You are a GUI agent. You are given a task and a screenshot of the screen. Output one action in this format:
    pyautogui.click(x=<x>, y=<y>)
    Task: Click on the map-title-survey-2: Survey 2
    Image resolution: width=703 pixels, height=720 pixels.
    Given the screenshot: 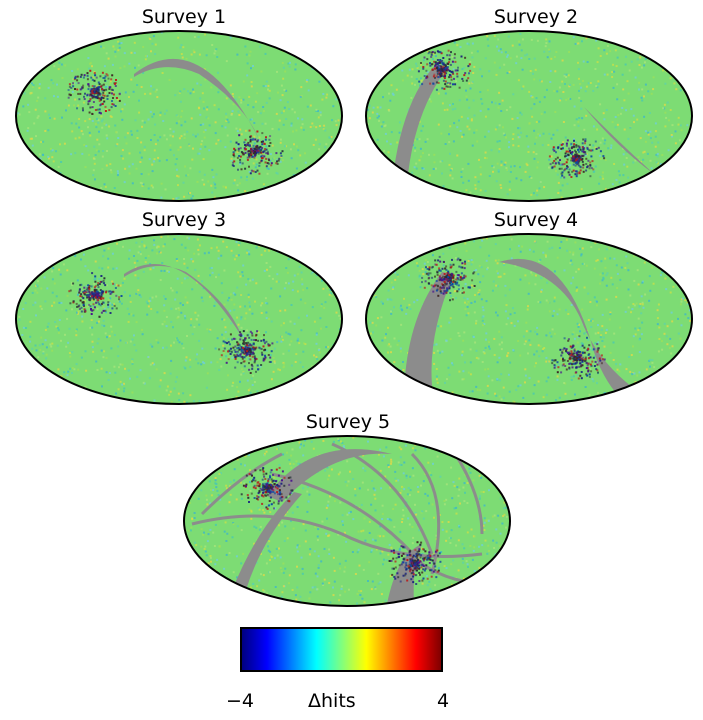 What is the action you would take?
    pyautogui.click(x=536, y=17)
    